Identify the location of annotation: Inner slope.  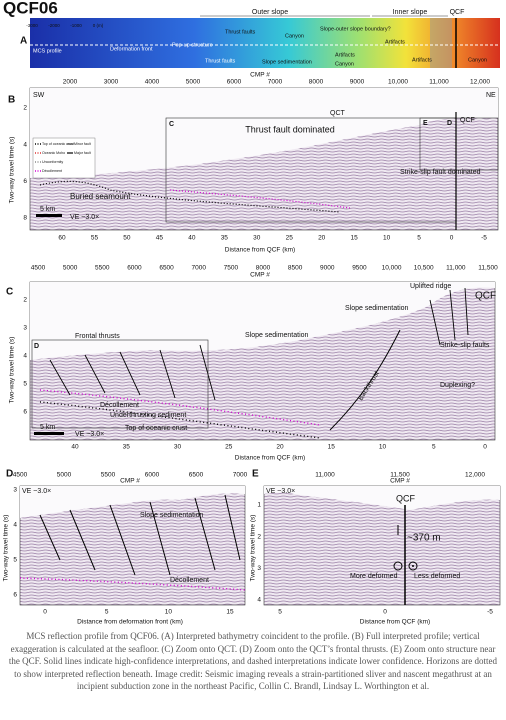
(410, 12).